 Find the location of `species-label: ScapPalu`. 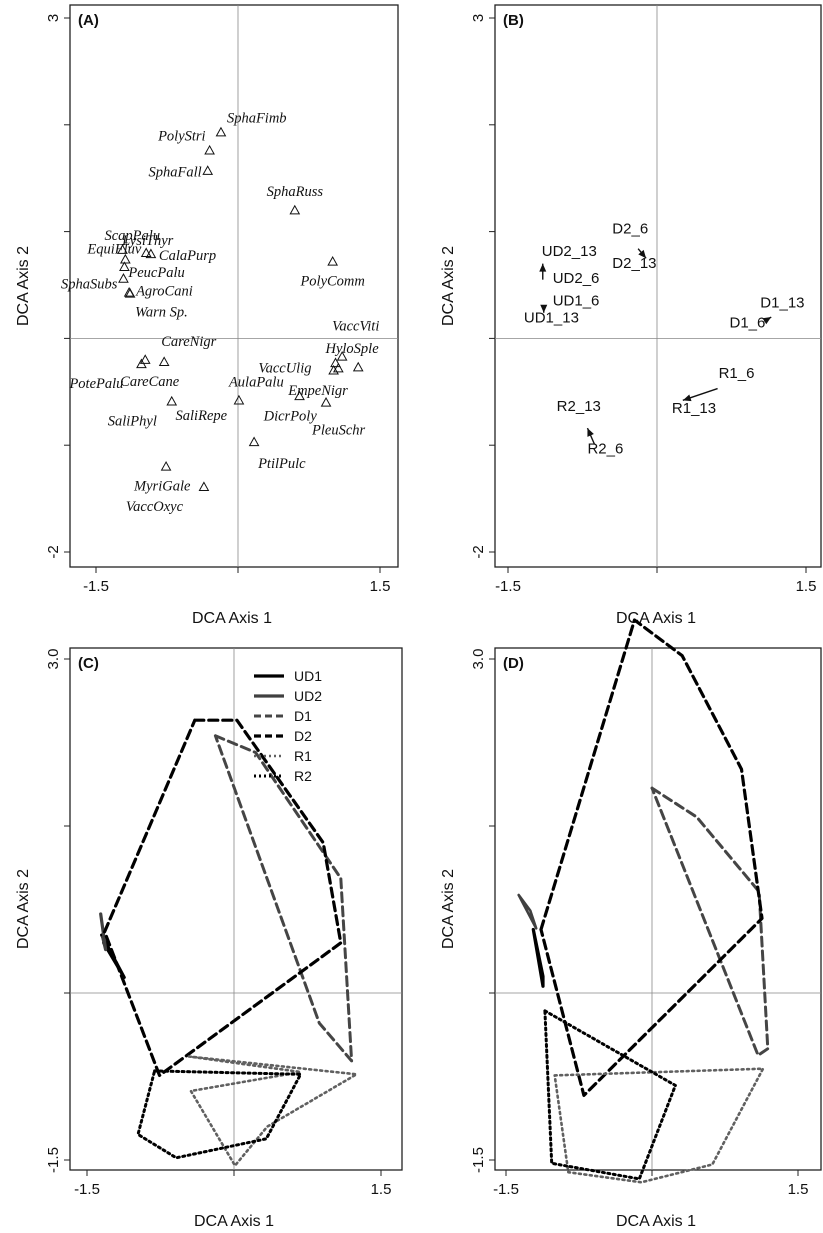

species-label: ScapPalu is located at coordinates (133, 236).